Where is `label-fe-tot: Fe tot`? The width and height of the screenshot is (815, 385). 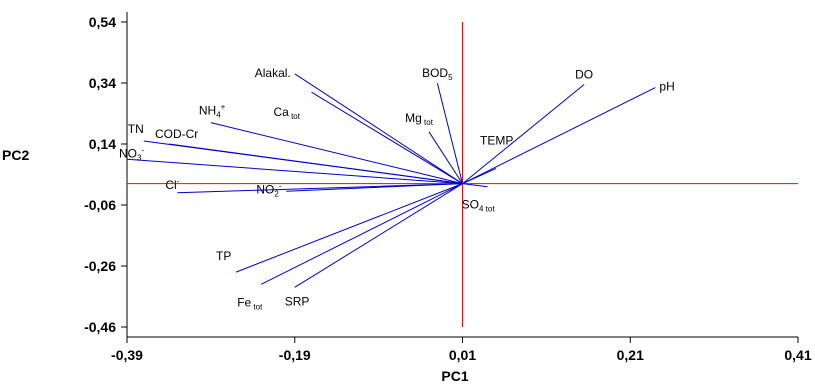
label-fe-tot: Fe tot is located at coordinates (250, 303).